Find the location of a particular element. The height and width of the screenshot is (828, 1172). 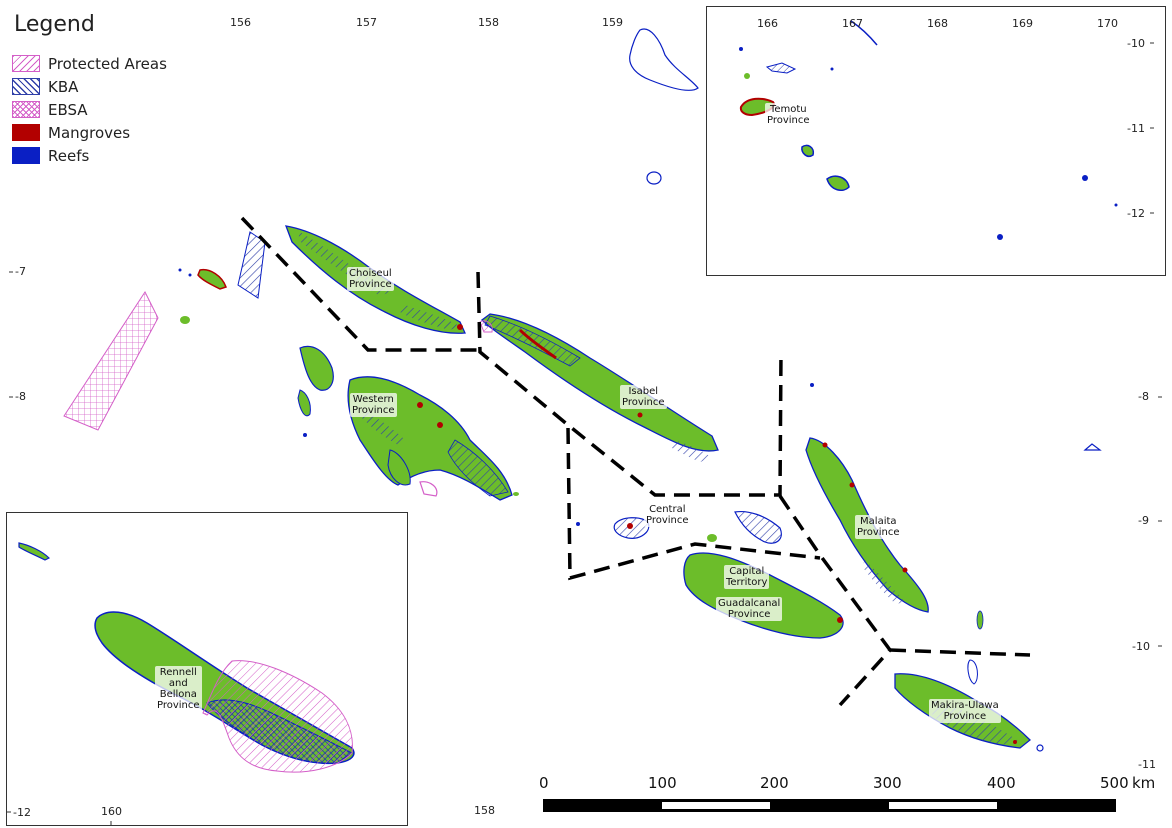

legend-label: Reefs is located at coordinates (69, 155).